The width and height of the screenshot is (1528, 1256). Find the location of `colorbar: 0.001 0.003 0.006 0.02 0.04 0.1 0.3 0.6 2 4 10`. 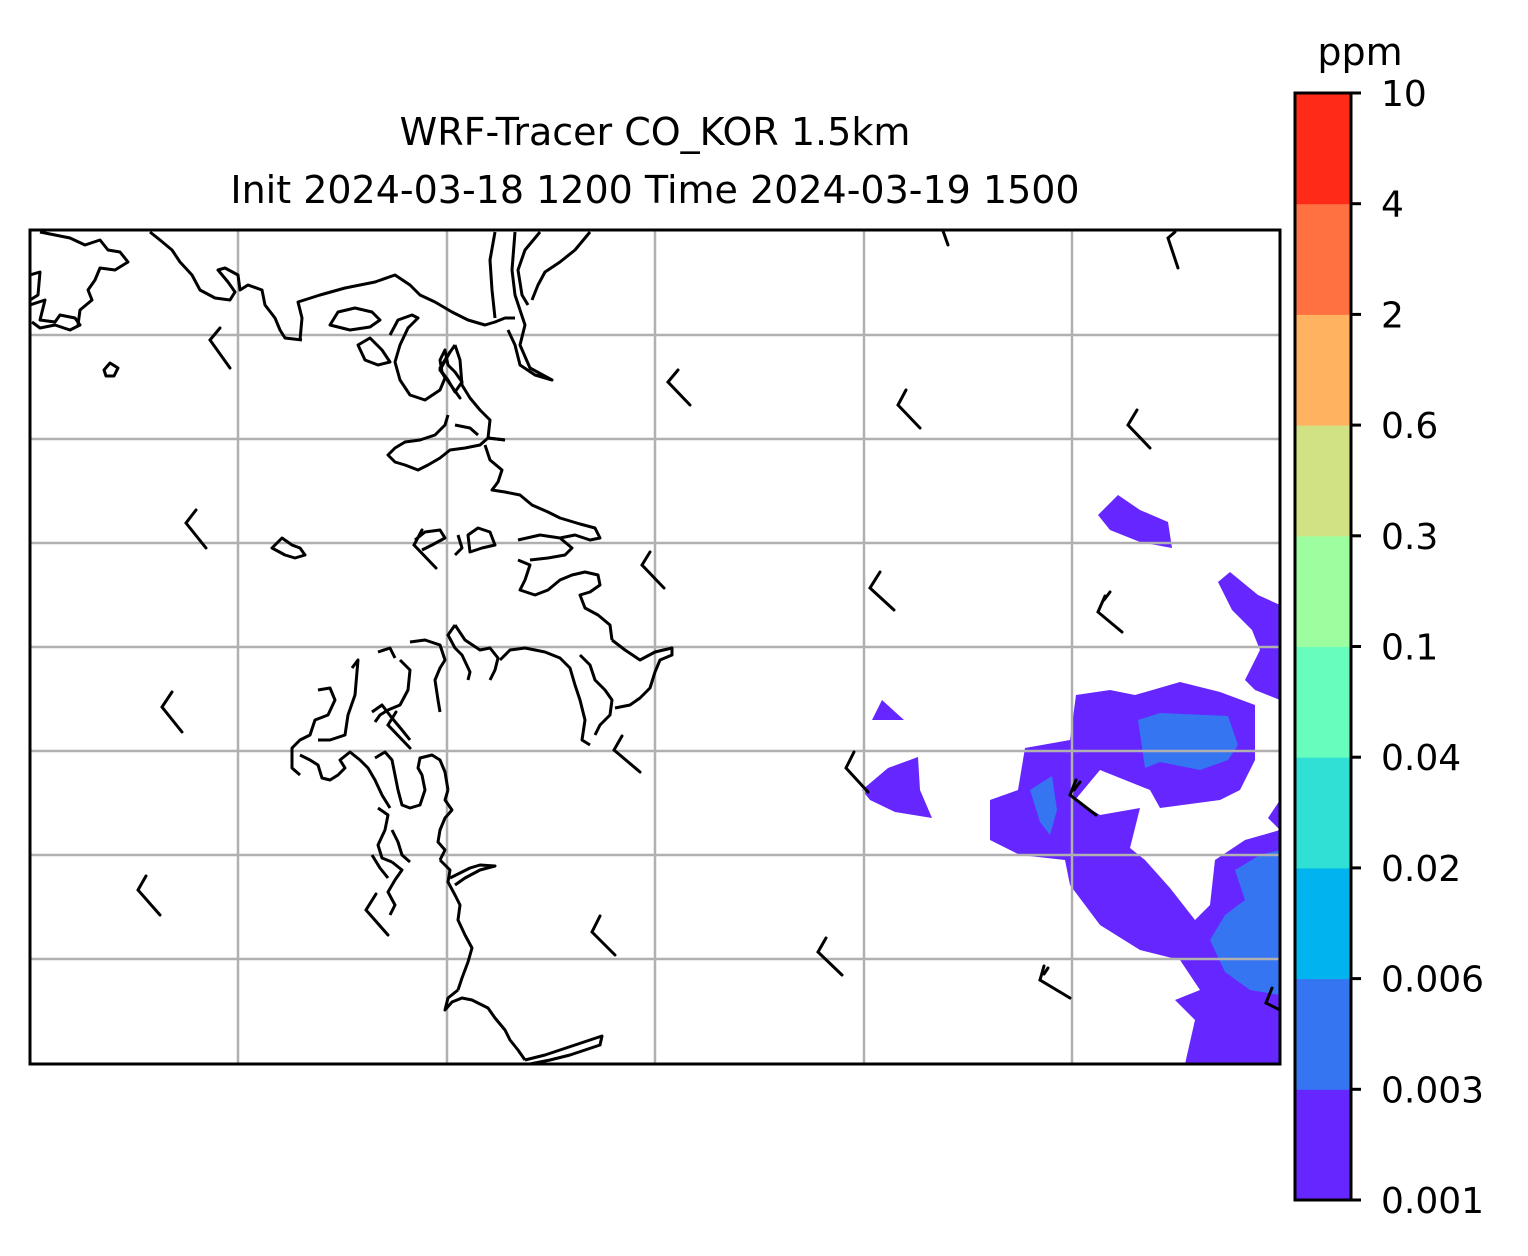

colorbar: 0.001 0.003 0.006 0.02 0.04 0.1 0.3 0.6 2 4 10 is located at coordinates (1388, 648).